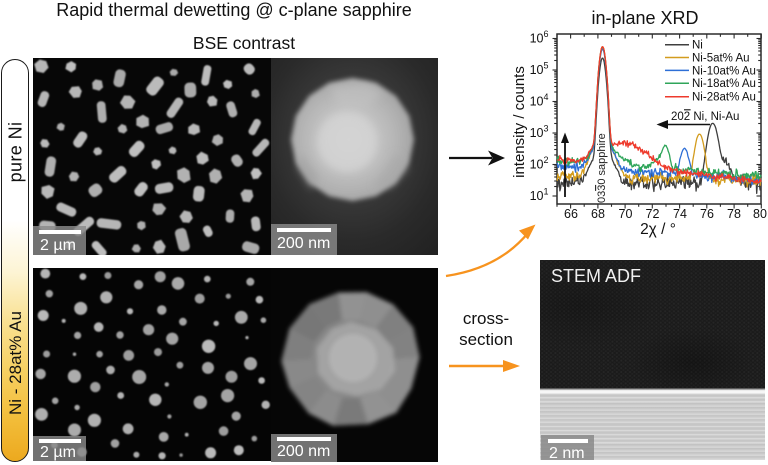 The image size is (768, 465). Describe the element at coordinates (546, 129) in the screenshot. I see `svg-text: 3` at that location.